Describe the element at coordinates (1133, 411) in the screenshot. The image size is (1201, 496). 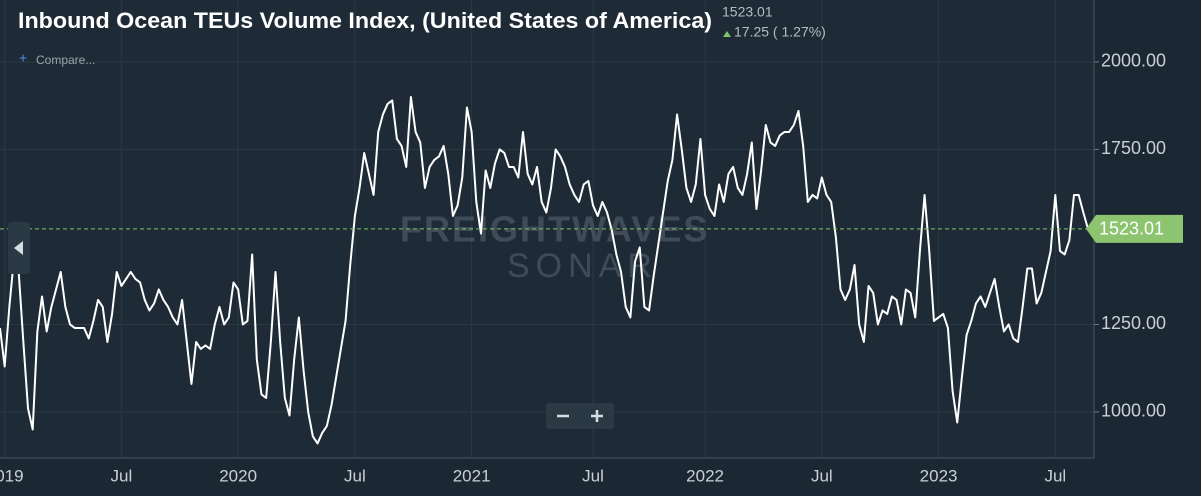
I see `y-tick-label: 1000.00` at that location.